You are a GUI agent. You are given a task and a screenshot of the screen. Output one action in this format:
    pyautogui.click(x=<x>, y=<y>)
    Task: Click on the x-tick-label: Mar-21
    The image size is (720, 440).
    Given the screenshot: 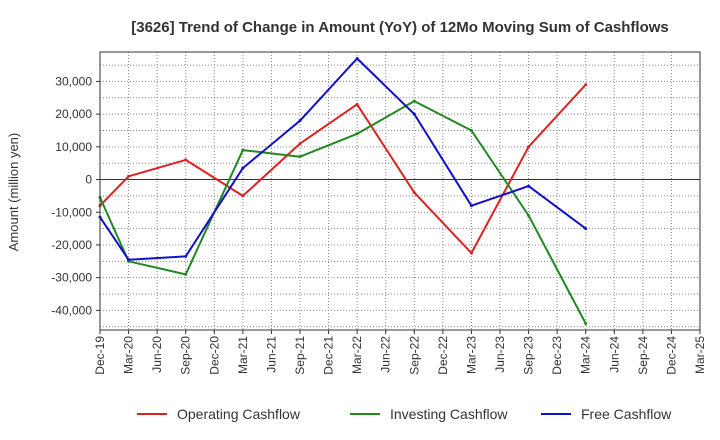 What is the action you would take?
    pyautogui.click(x=243, y=355)
    